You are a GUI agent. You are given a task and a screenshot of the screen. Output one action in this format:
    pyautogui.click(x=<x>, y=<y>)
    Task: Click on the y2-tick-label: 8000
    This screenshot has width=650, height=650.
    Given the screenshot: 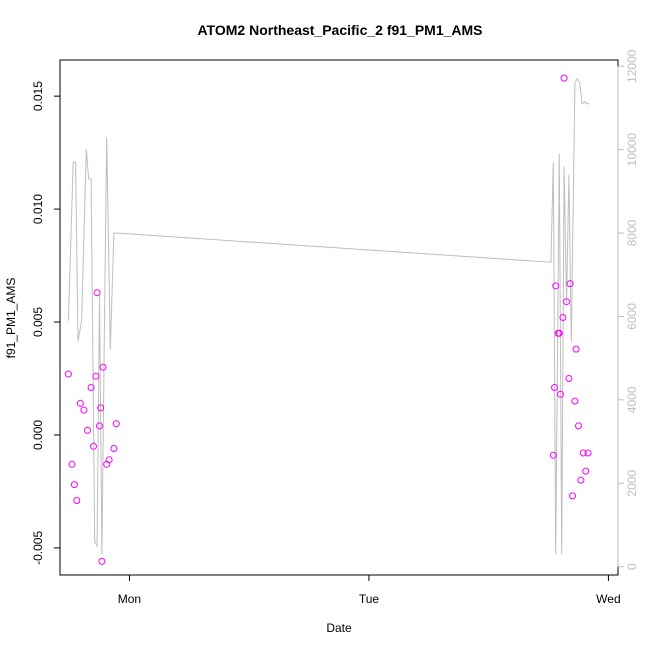 What is the action you would take?
    pyautogui.click(x=632, y=232)
    